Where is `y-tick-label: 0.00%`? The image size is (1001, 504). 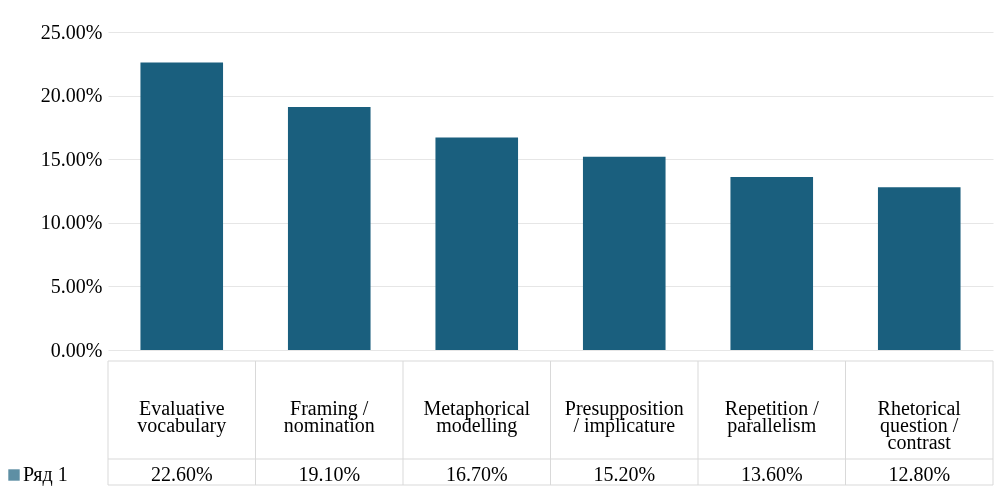
y-tick-label: 0.00% is located at coordinates (76, 349).